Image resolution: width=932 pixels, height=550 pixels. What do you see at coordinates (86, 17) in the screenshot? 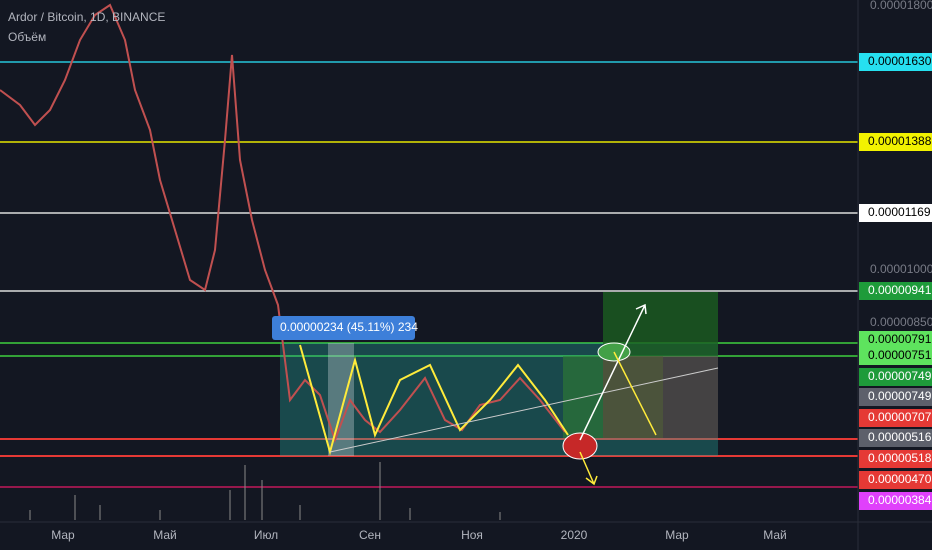
I see `chart-title: Ardor / Bitcoin, 1D, BINANCE` at bounding box center [86, 17].